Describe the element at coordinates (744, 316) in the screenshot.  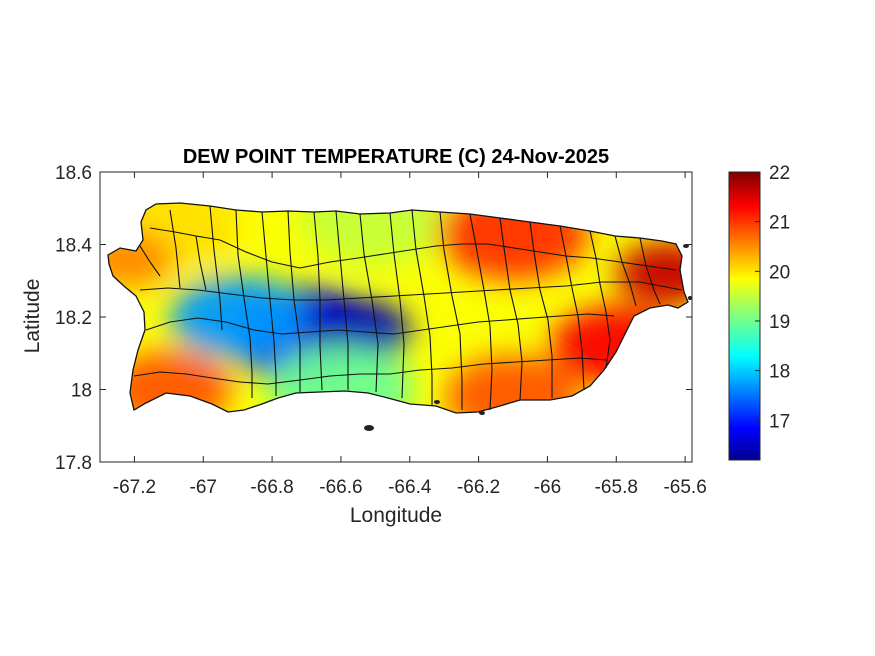
I see `colorbar` at that location.